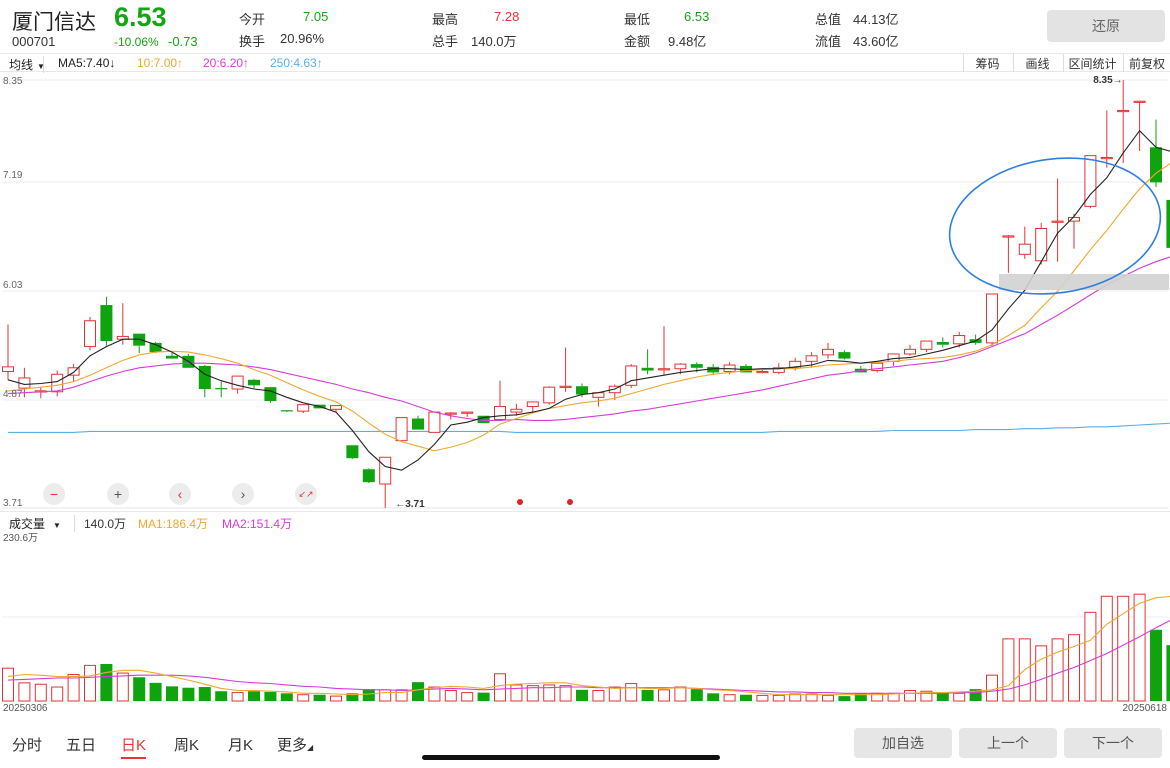 The height and width of the screenshot is (768, 1170). What do you see at coordinates (476, 18) in the screenshot?
I see `stat-high: 最高 7.28` at bounding box center [476, 18].